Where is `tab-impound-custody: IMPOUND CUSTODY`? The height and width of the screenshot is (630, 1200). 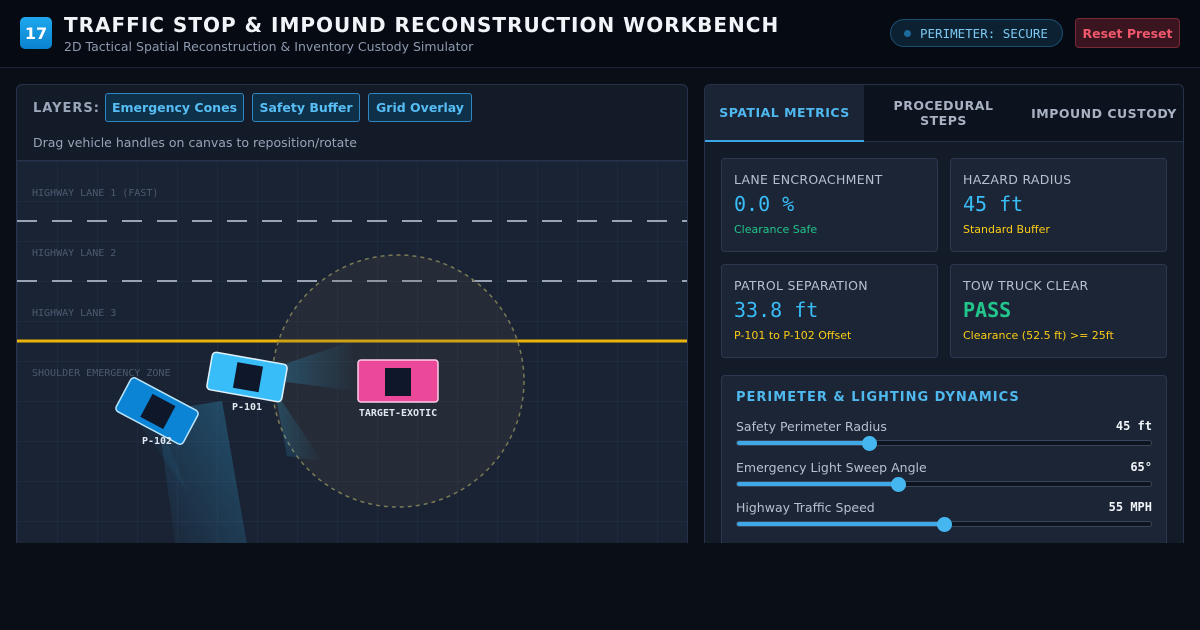 tab-impound-custody: IMPOUND CUSTODY is located at coordinates (1103, 113).